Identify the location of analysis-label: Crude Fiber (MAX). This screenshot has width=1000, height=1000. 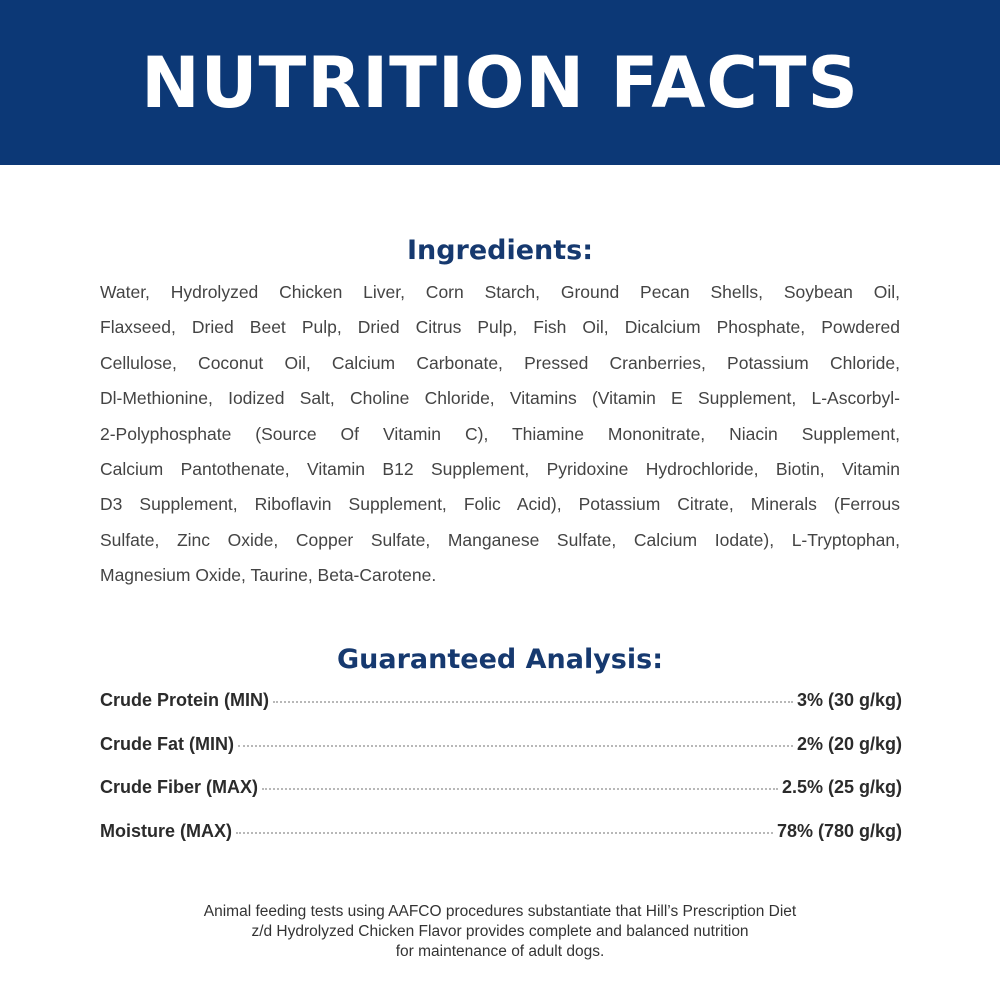
(179, 787).